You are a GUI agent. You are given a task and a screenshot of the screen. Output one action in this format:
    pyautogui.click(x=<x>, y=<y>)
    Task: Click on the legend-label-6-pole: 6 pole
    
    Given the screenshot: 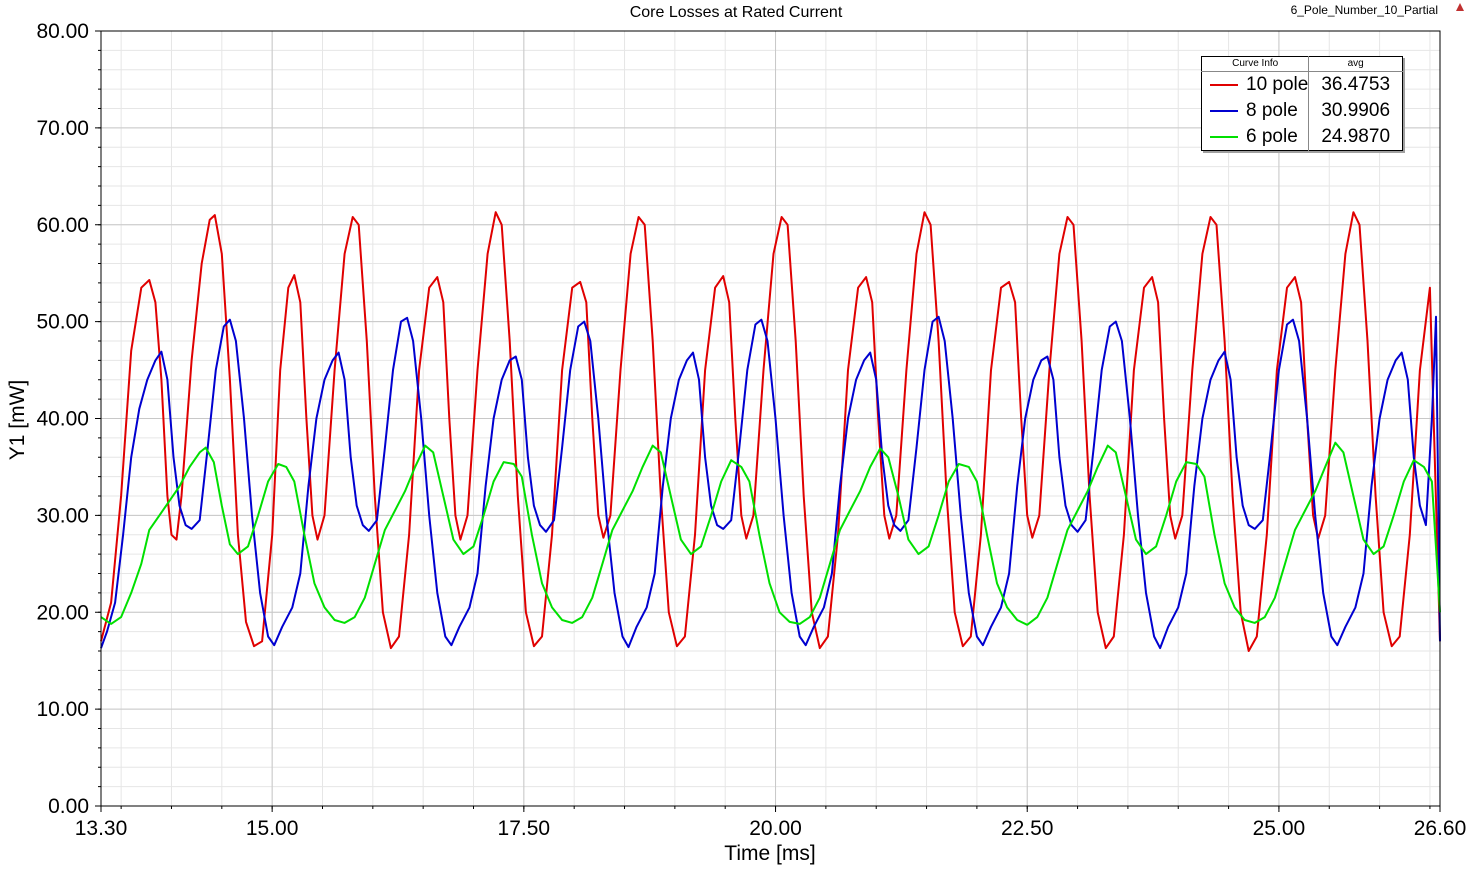 What is the action you would take?
    pyautogui.click(x=1272, y=136)
    